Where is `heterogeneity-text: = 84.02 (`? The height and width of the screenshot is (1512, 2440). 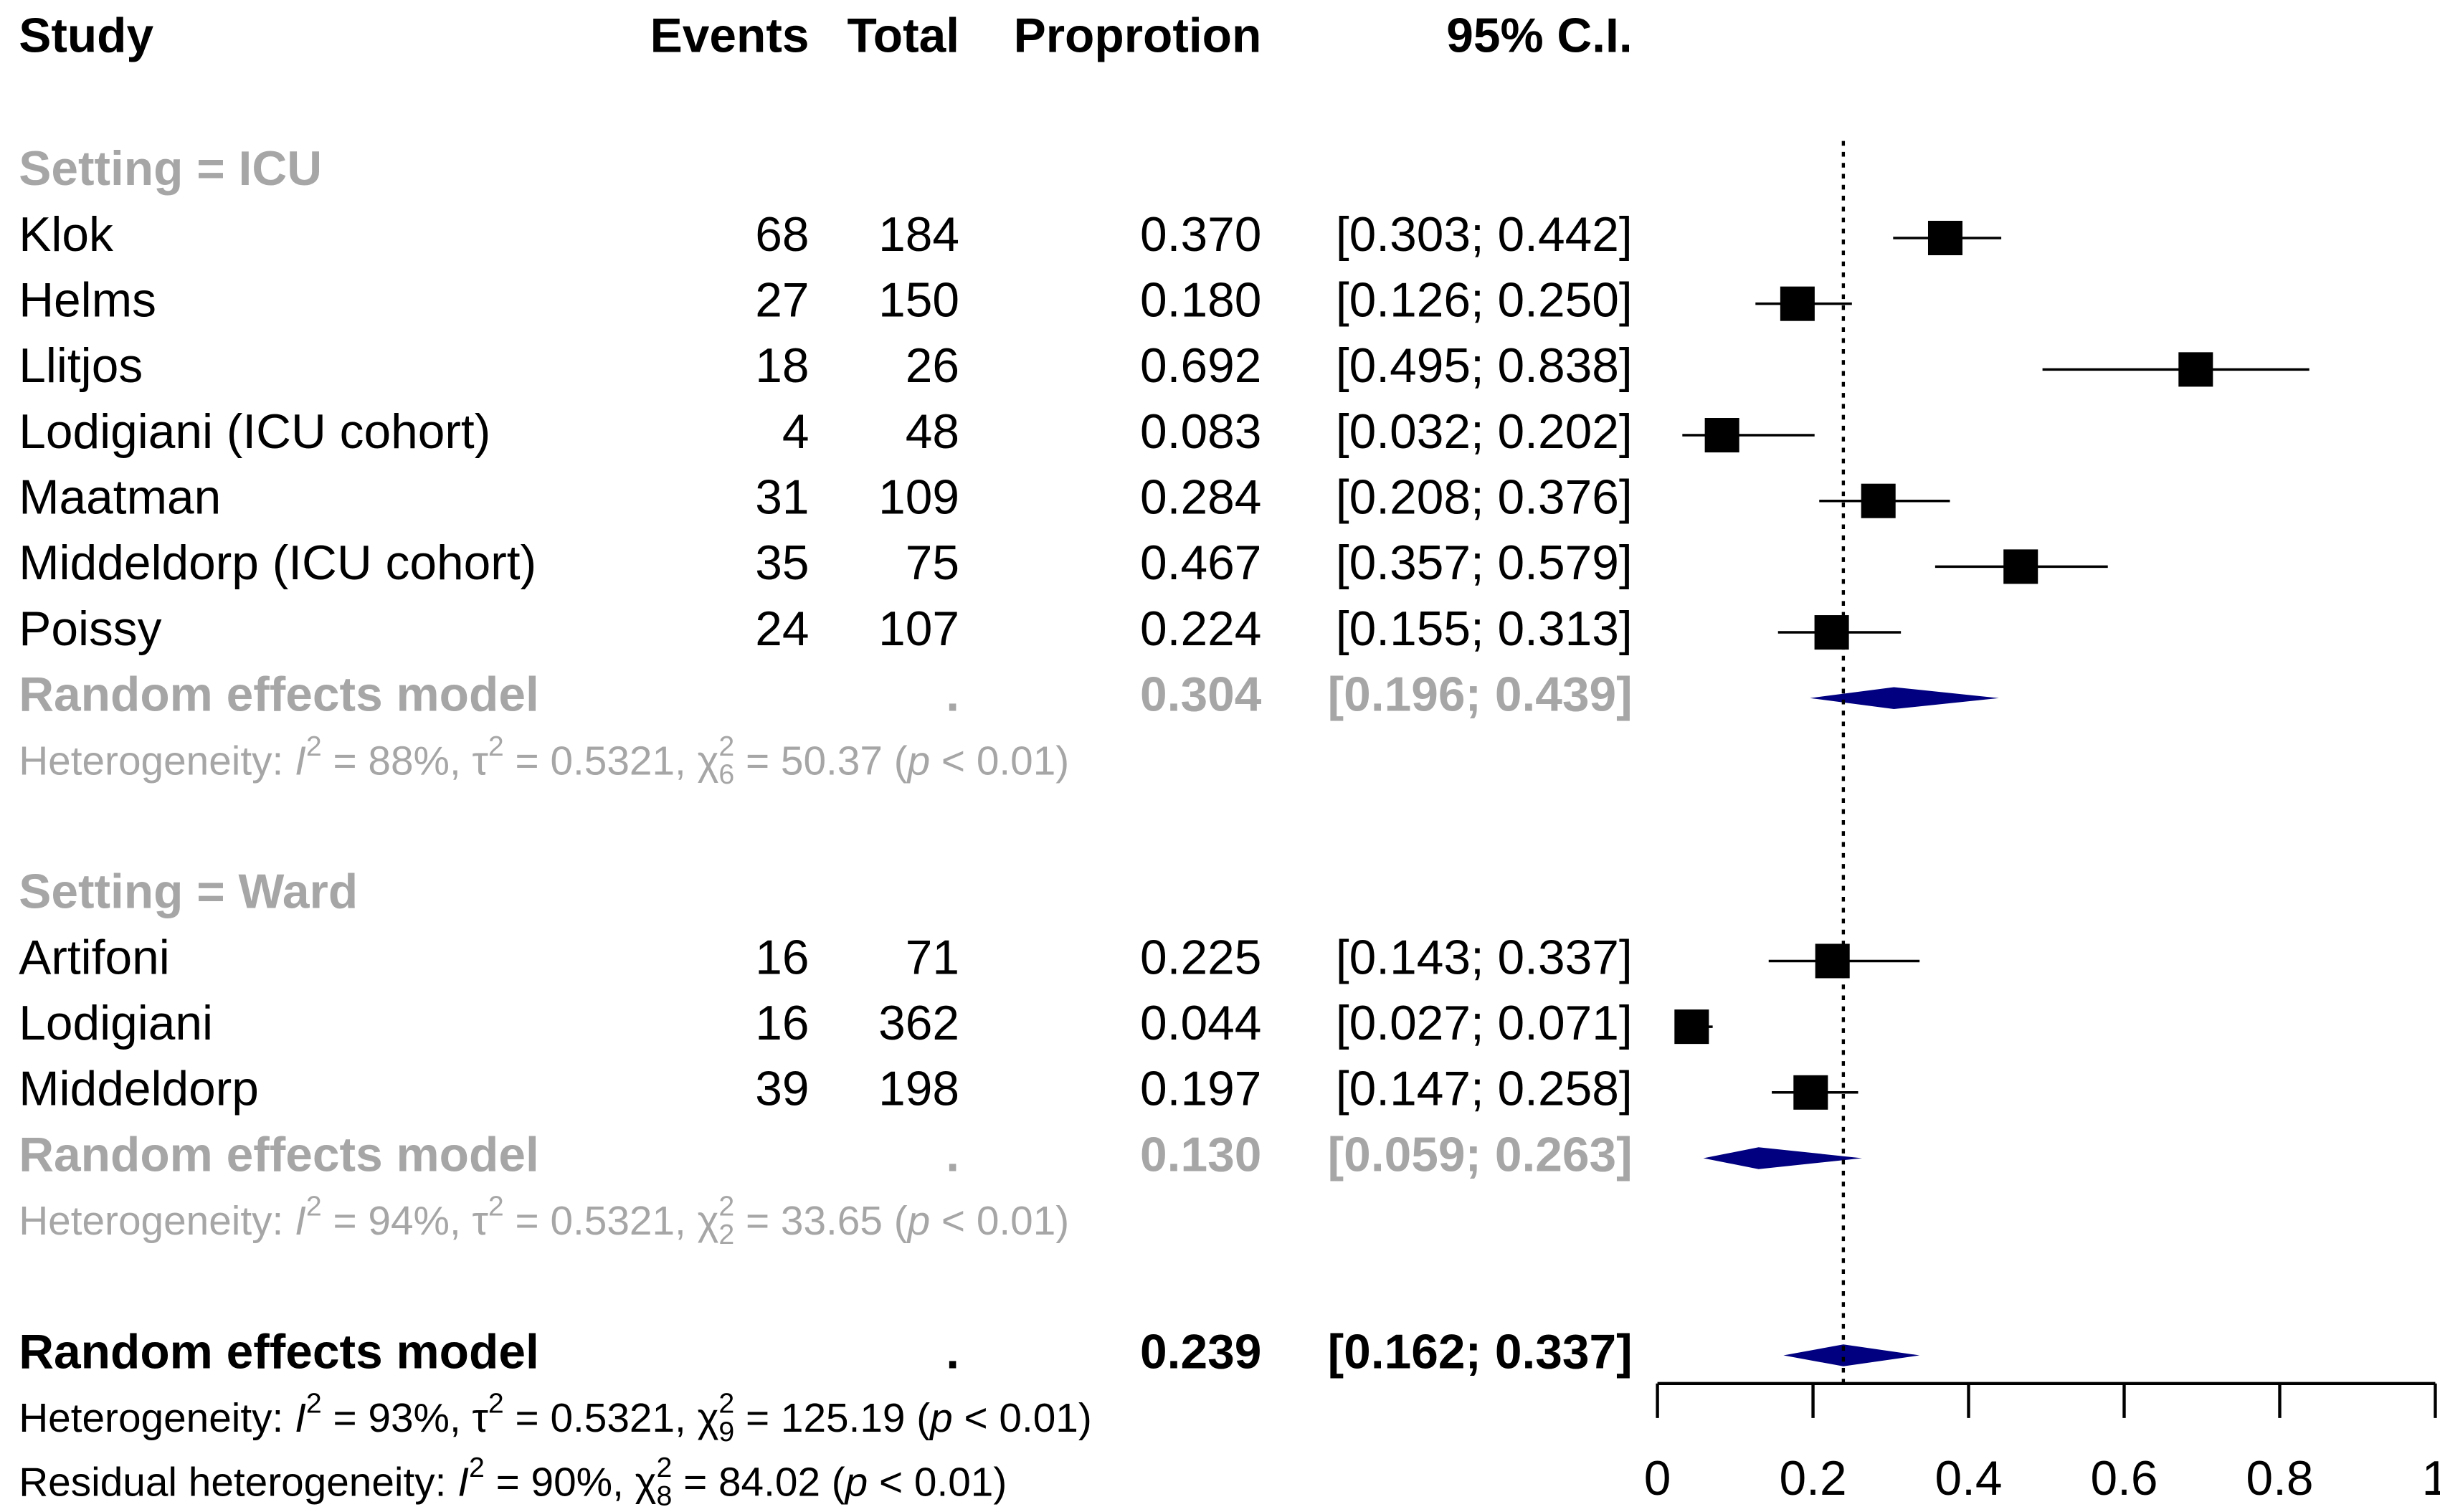 heterogeneity-text: = 84.02 ( is located at coordinates (758, 1483).